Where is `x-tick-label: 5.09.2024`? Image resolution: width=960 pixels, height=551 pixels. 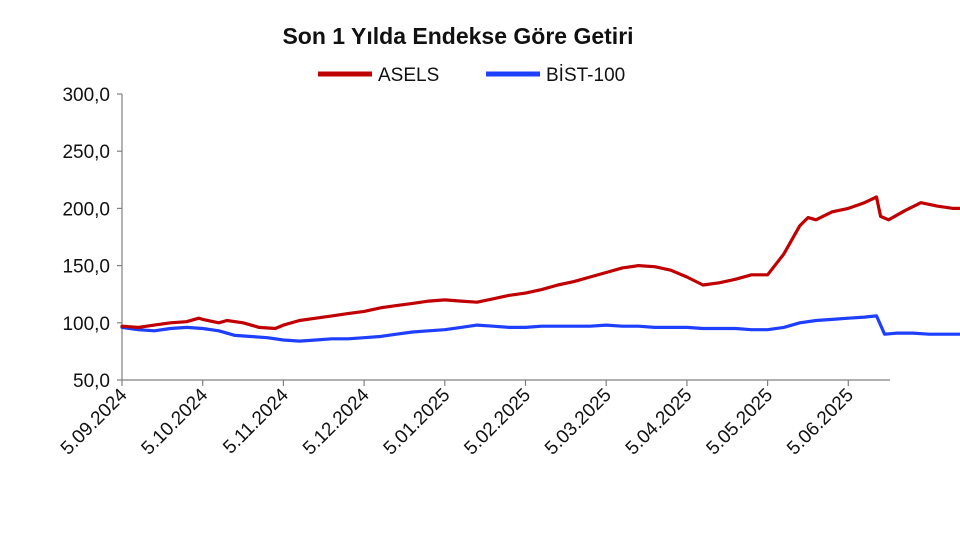 x-tick-label: 5.09.2024 is located at coordinates (94, 421).